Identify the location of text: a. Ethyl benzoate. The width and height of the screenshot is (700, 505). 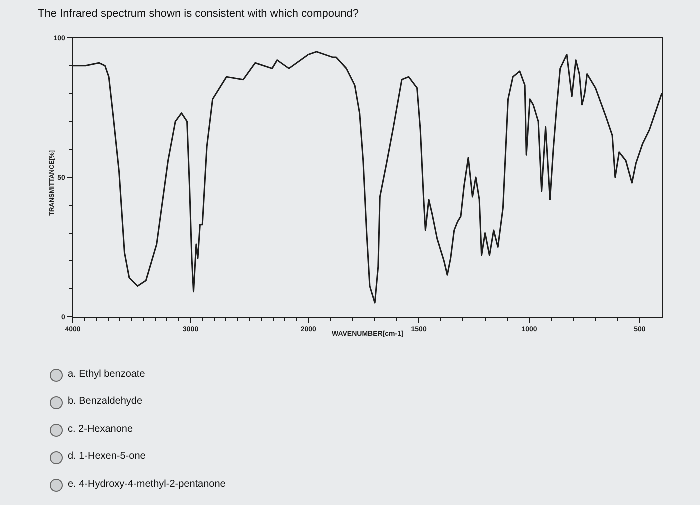
(107, 374).